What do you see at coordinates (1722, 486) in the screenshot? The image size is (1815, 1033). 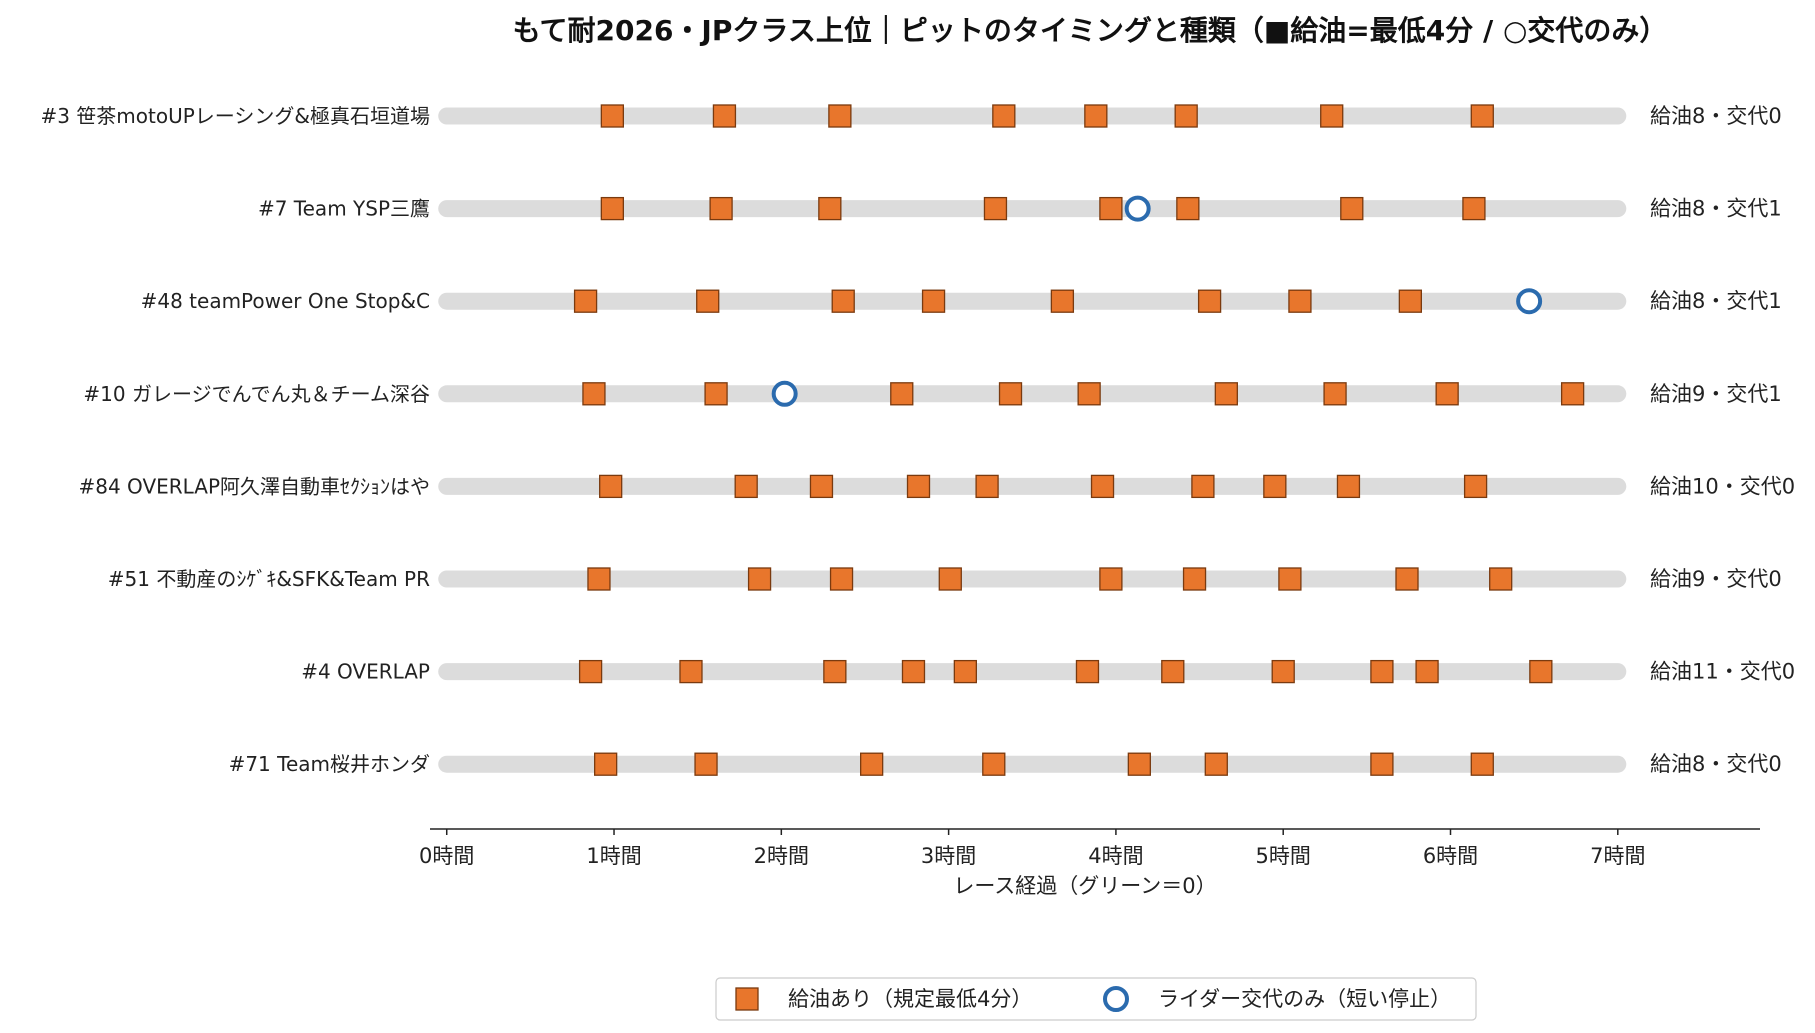 I see `pit-summary-label: 給油10・交代0` at bounding box center [1722, 486].